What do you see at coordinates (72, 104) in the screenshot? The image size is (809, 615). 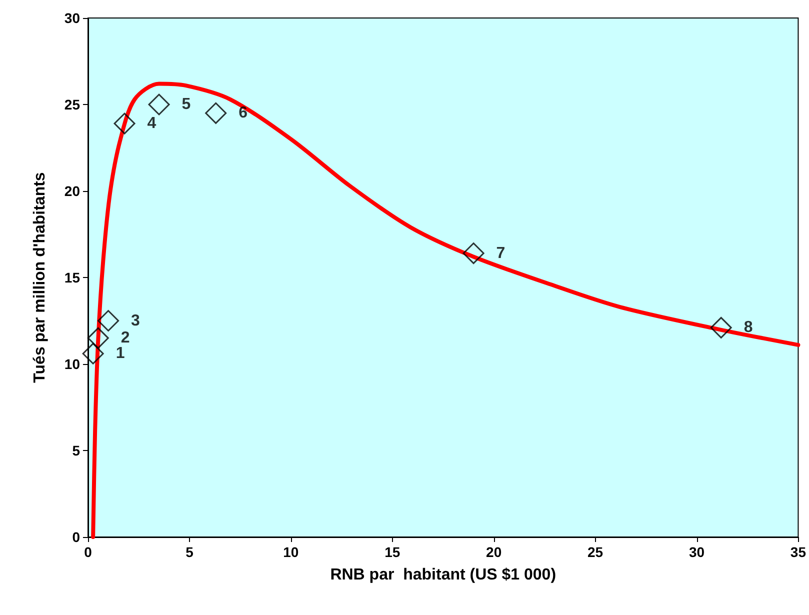 I see `y-tick-label: 25` at bounding box center [72, 104].